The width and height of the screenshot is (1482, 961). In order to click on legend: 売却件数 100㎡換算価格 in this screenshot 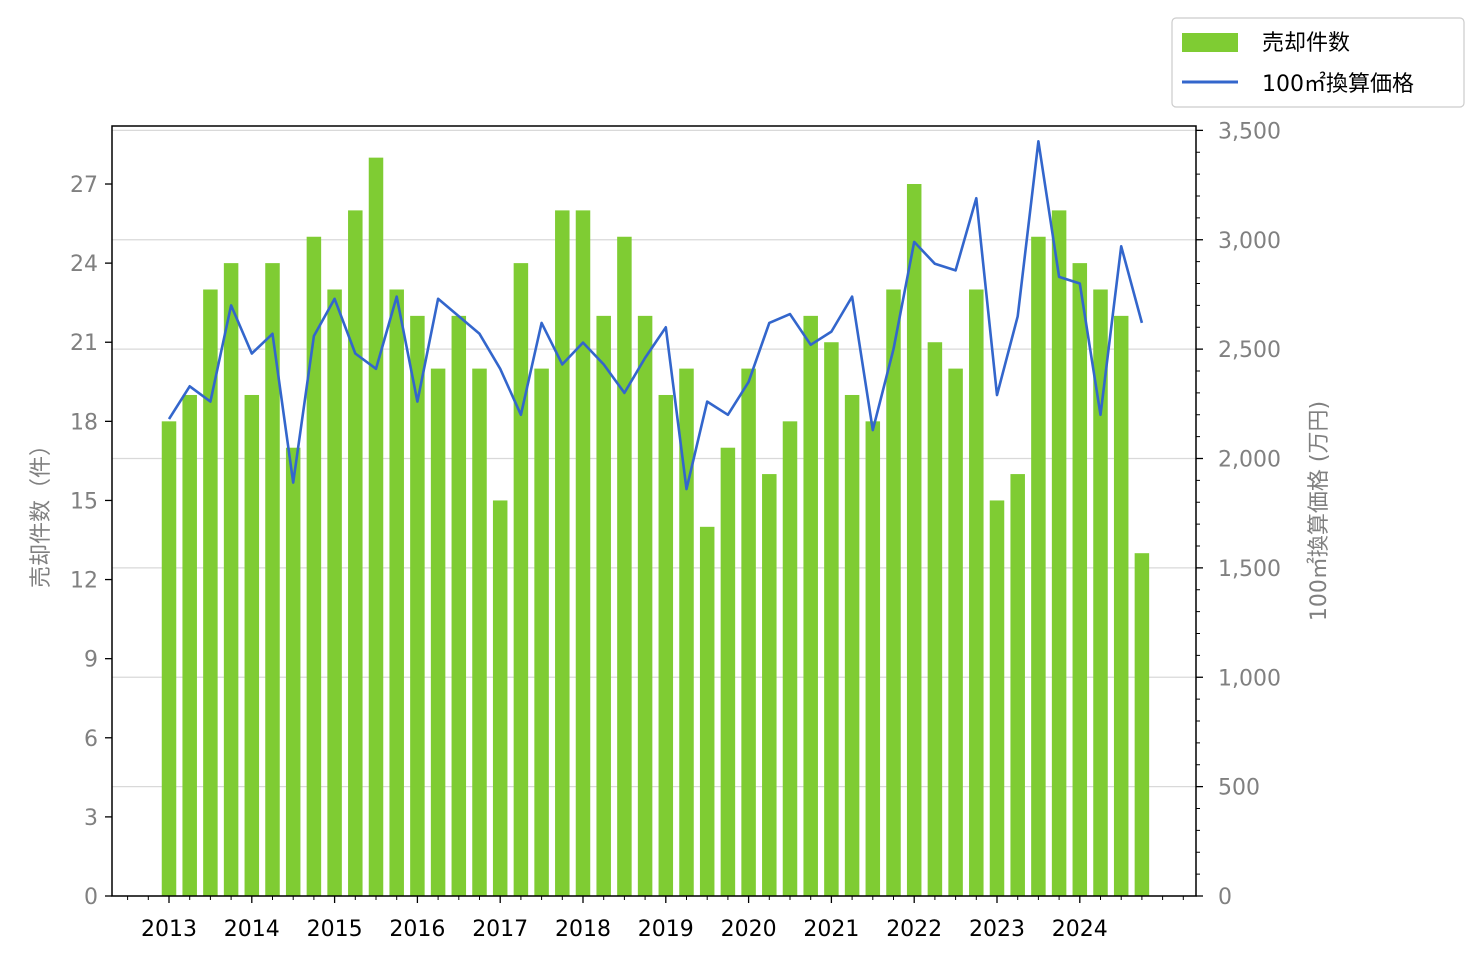, I will do `click(1318, 62)`.